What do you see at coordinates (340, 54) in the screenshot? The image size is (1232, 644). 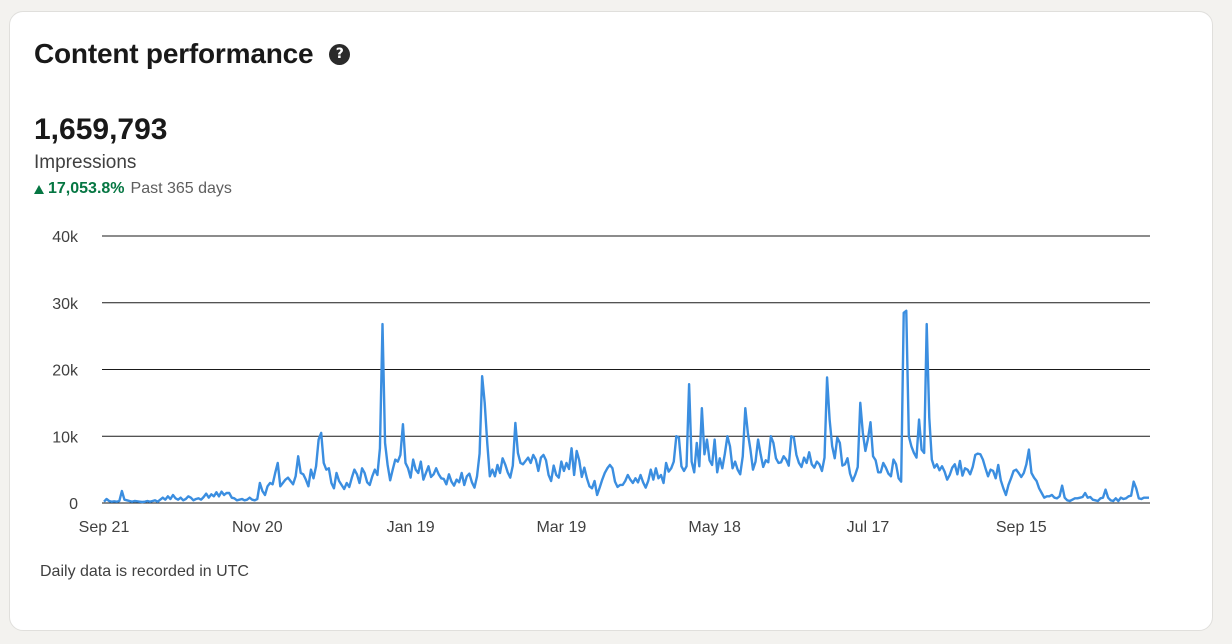 I see `question-circle-icon: ?` at bounding box center [340, 54].